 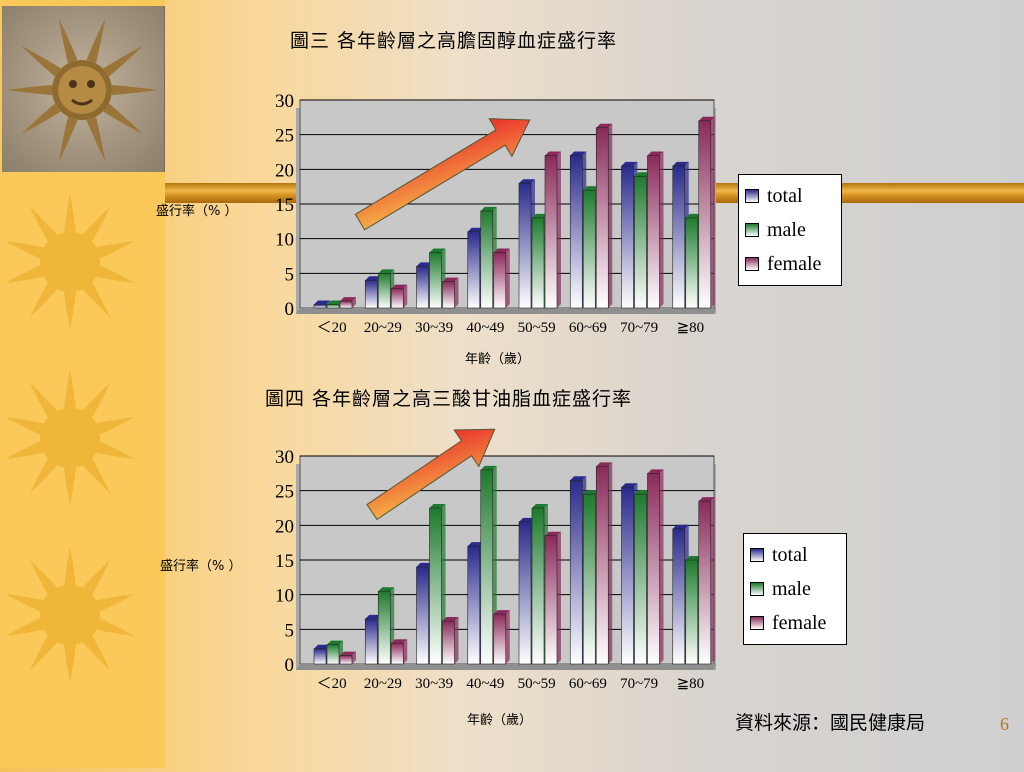 I want to click on legend-label: female, so click(x=799, y=622).